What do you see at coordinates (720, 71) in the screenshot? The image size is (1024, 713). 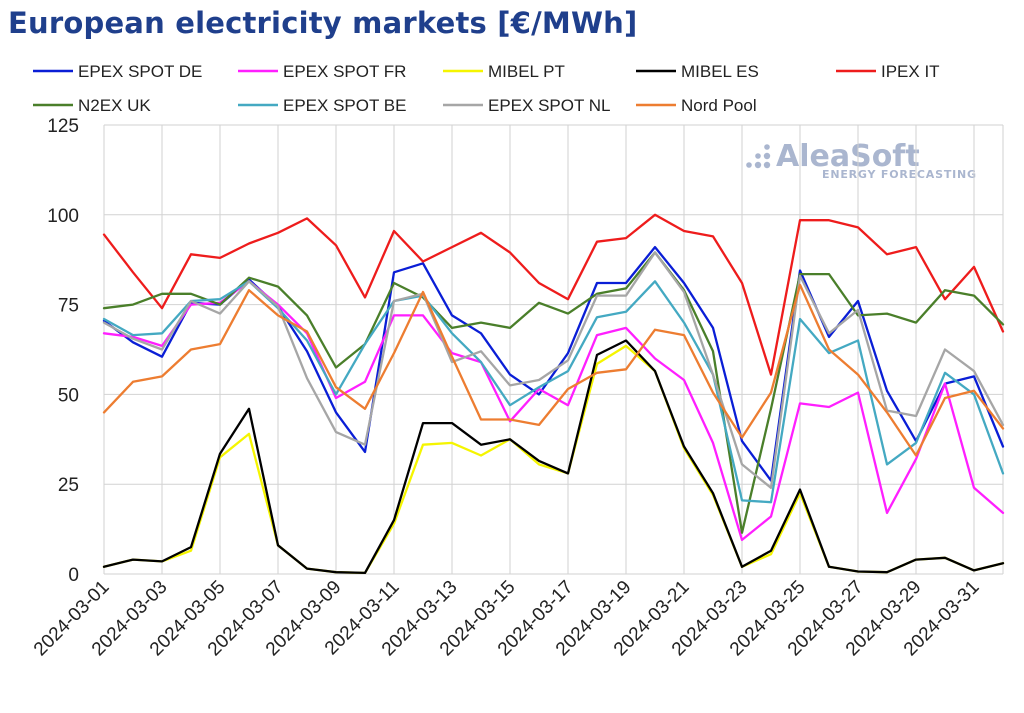 I see `legend-label-3: MIBEL ES` at bounding box center [720, 71].